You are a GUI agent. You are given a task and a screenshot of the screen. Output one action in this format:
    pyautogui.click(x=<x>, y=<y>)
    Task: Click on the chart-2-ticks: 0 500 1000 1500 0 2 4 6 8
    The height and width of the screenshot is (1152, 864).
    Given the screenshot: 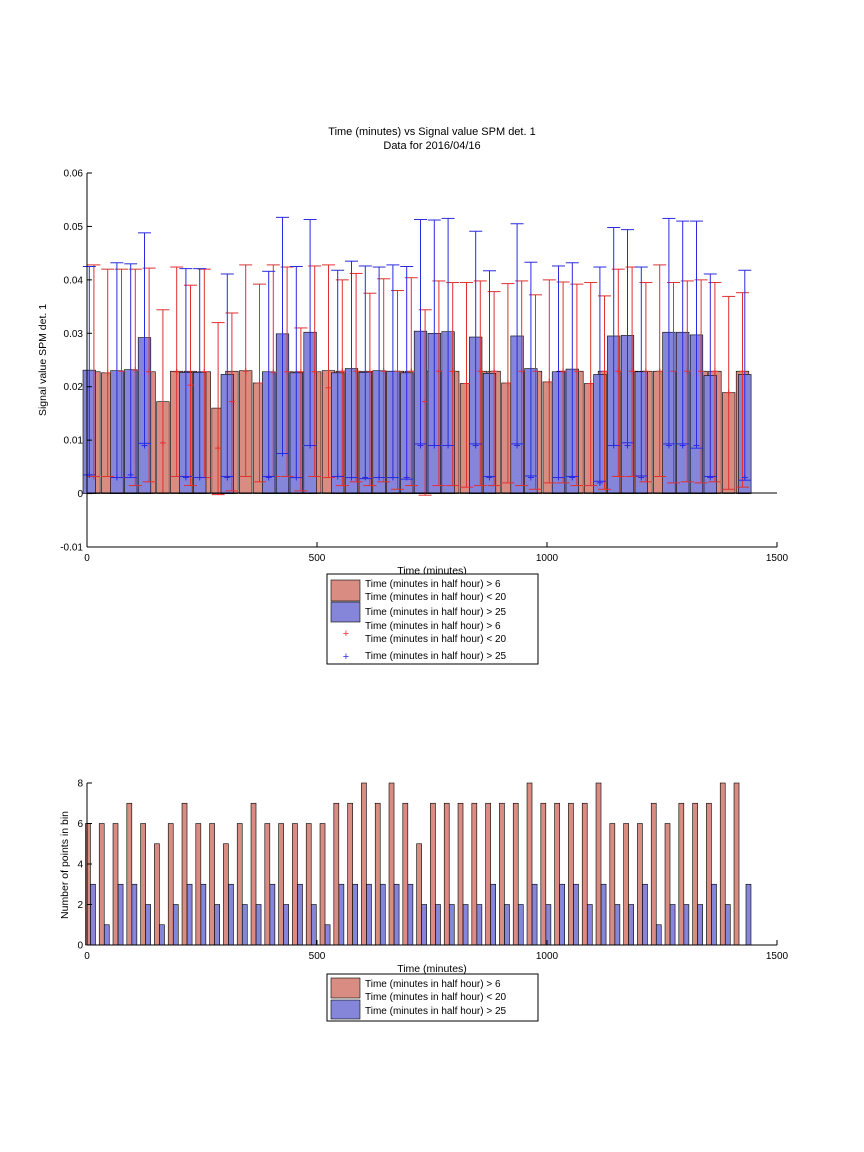 What is the action you would take?
    pyautogui.click(x=432, y=871)
    